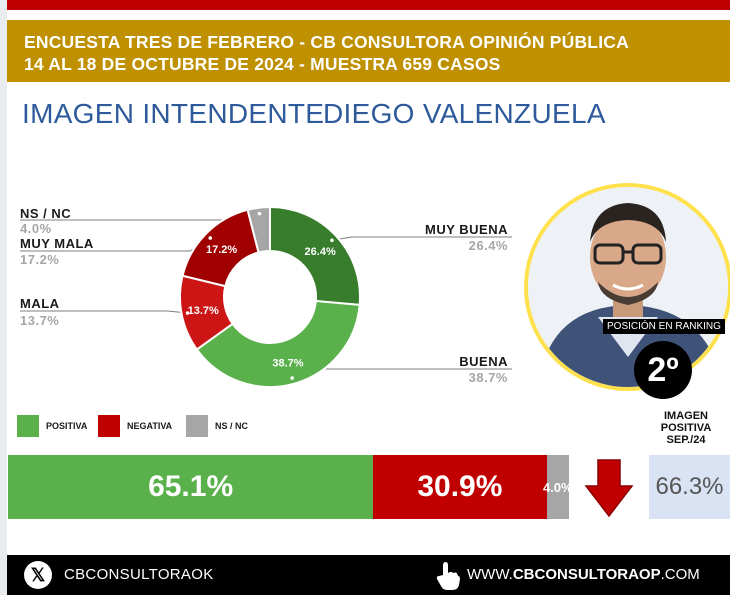 This screenshot has width=730, height=595. Describe the element at coordinates (488, 377) in the screenshot. I see `value-buena: 38.7%` at that location.